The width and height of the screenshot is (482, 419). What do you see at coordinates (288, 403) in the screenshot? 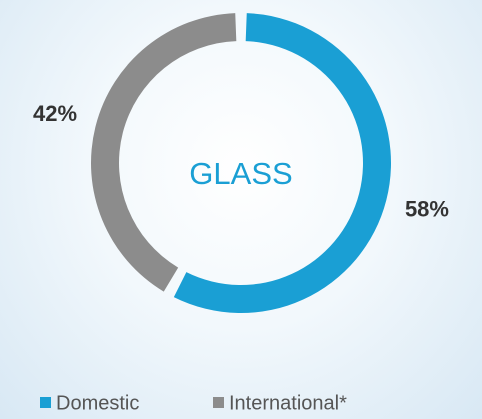
I see `legend-label: International*` at bounding box center [288, 403].